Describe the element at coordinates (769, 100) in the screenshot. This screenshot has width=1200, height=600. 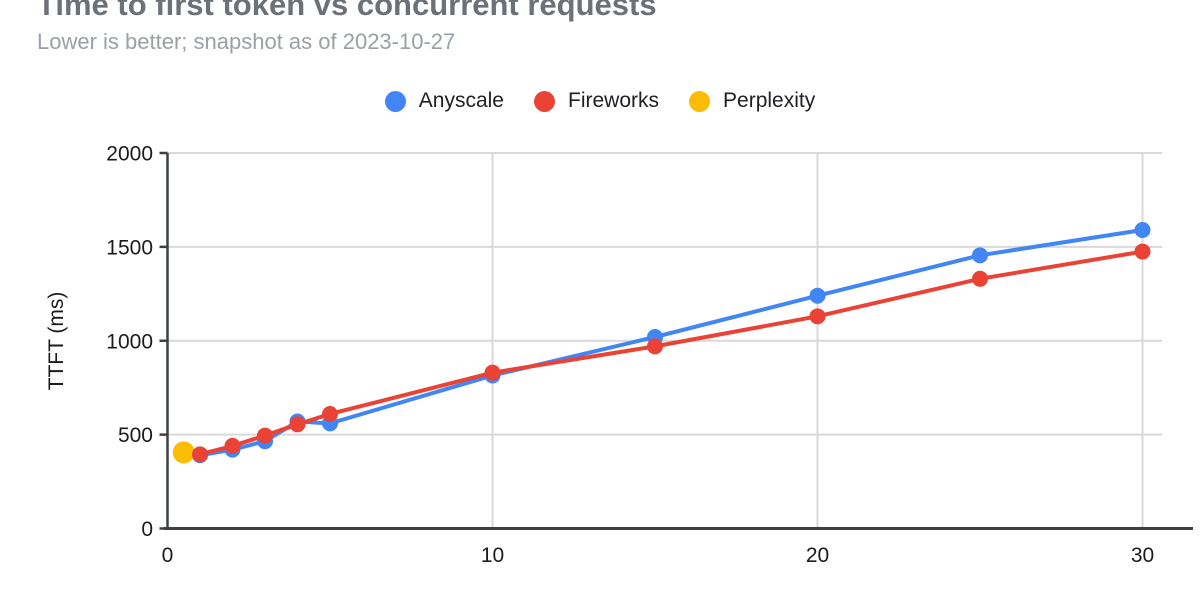
I see `legend-label-perplexity: Perplexity` at that location.